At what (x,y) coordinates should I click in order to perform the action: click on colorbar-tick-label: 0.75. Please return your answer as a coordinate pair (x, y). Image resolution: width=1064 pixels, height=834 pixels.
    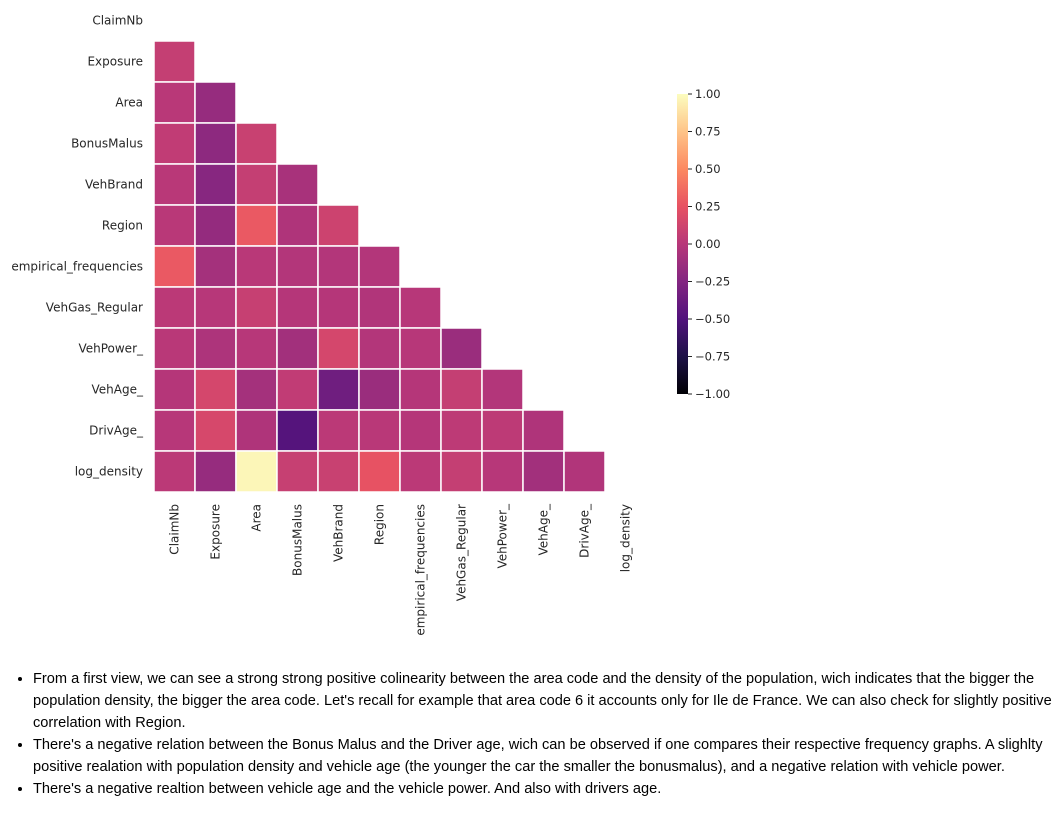
    Looking at the image, I should click on (708, 132).